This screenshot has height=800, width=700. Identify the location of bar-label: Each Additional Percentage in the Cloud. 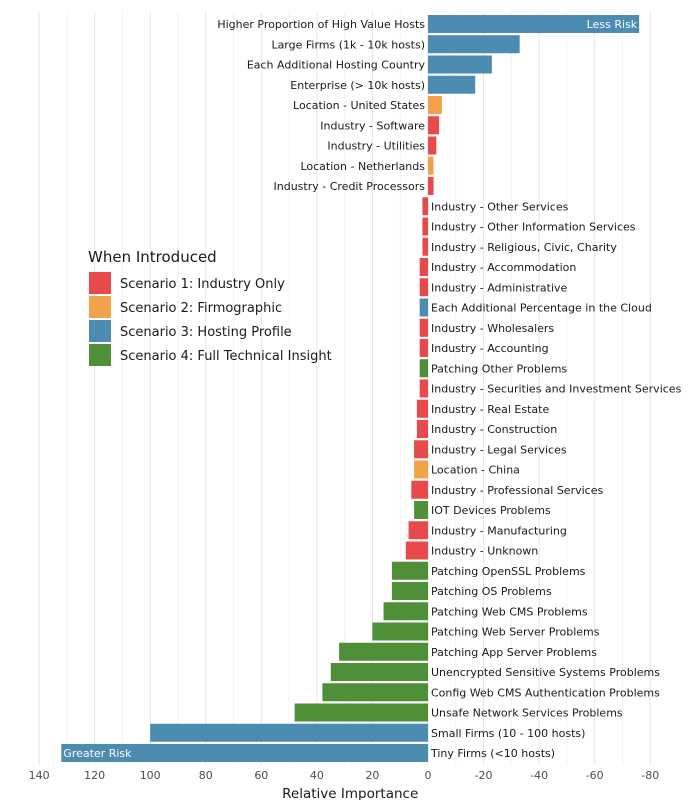
(541, 308).